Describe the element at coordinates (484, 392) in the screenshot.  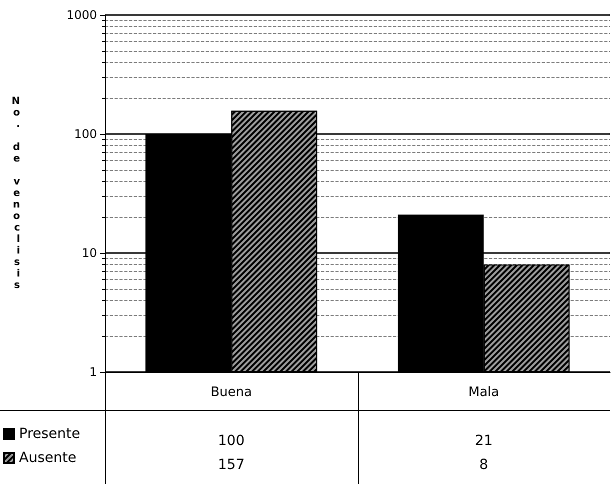
I see `x-tick-label: Mala` at that location.